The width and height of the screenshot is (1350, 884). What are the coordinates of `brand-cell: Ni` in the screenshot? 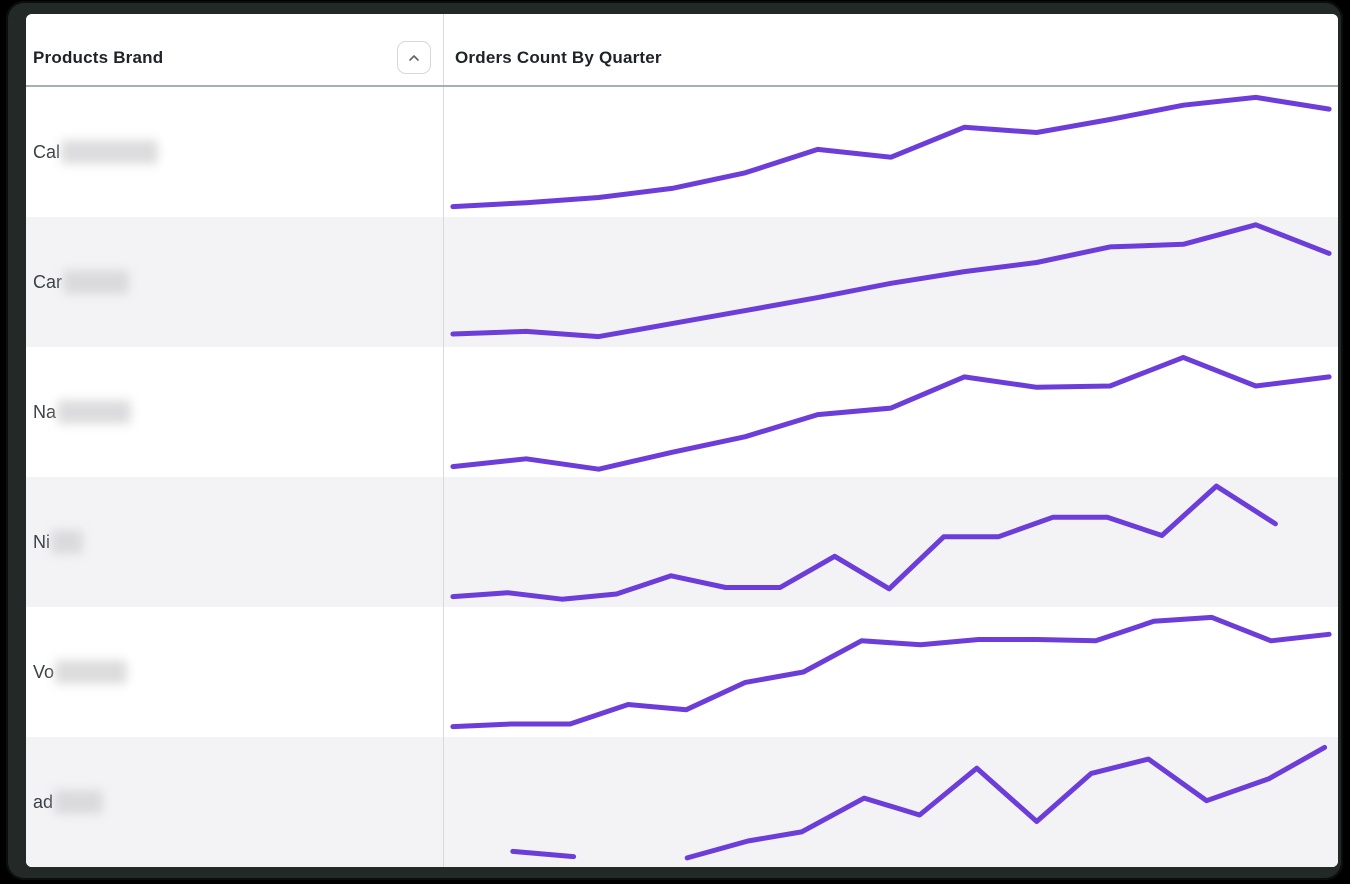 It's located at (235, 542).